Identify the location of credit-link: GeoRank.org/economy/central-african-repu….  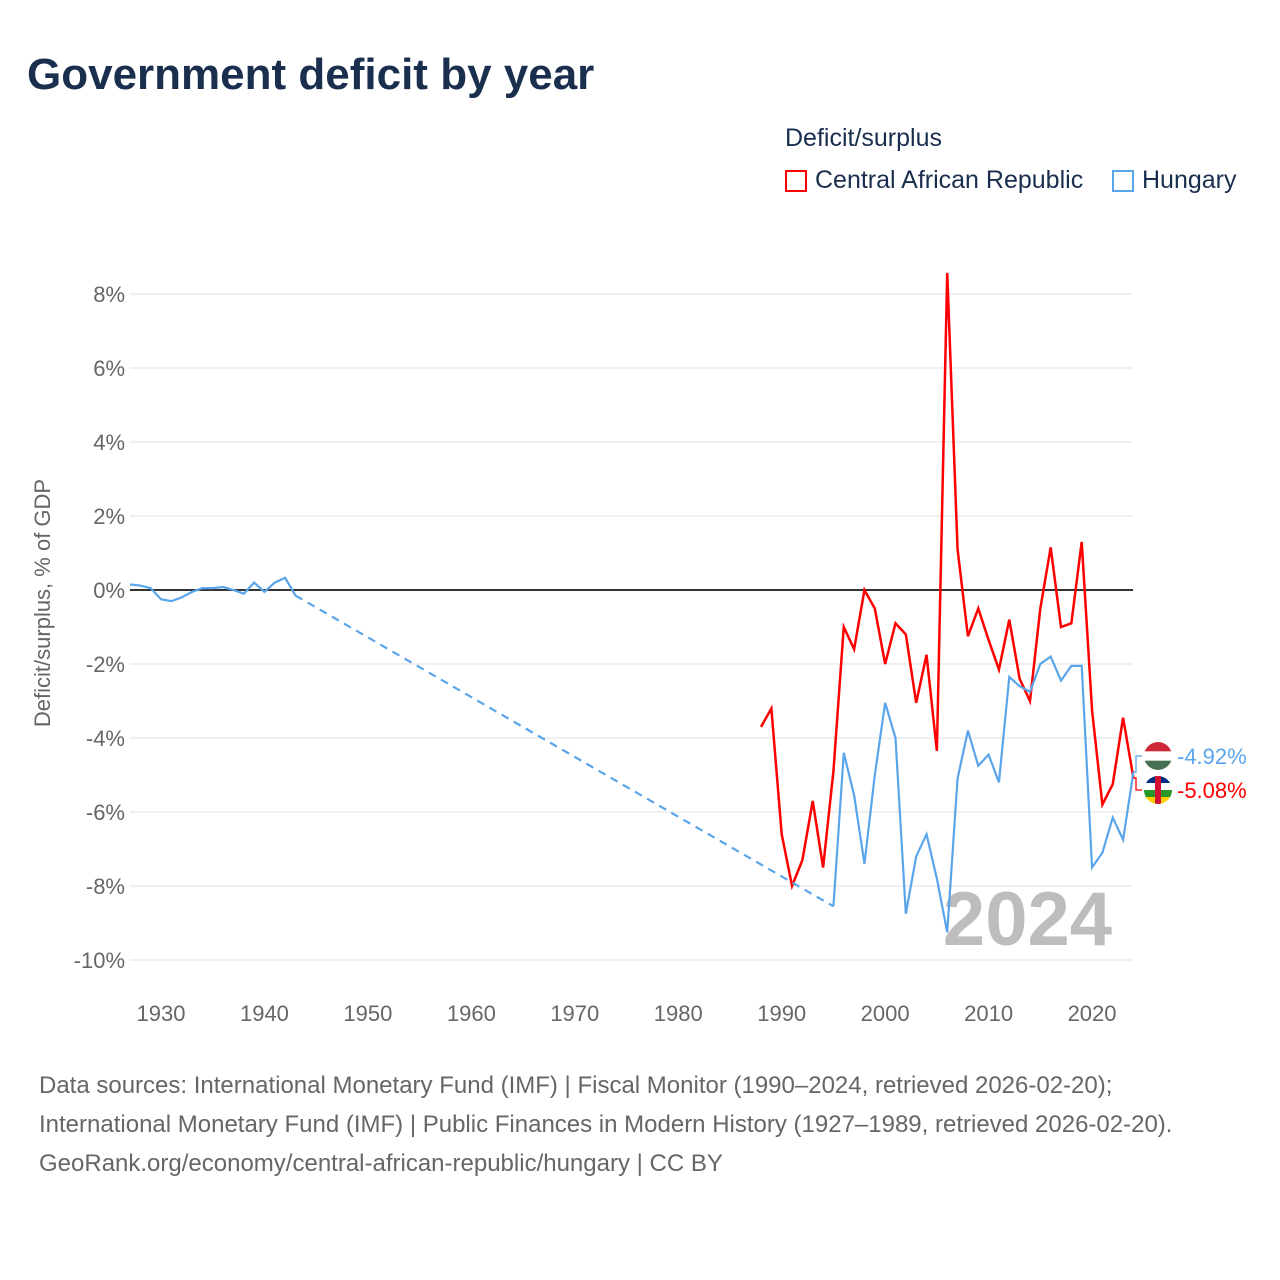
(381, 1163).